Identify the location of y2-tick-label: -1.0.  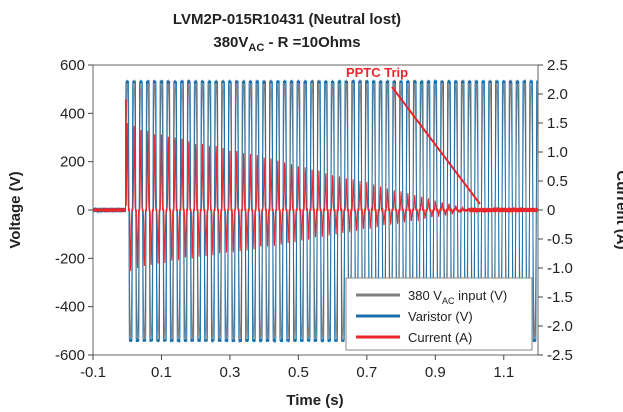
(560, 268).